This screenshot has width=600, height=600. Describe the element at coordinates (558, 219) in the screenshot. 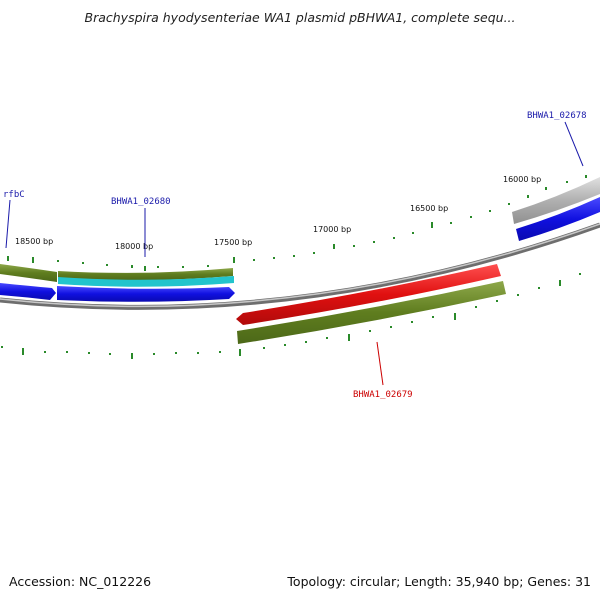

I see `gene-02678-blue` at that location.